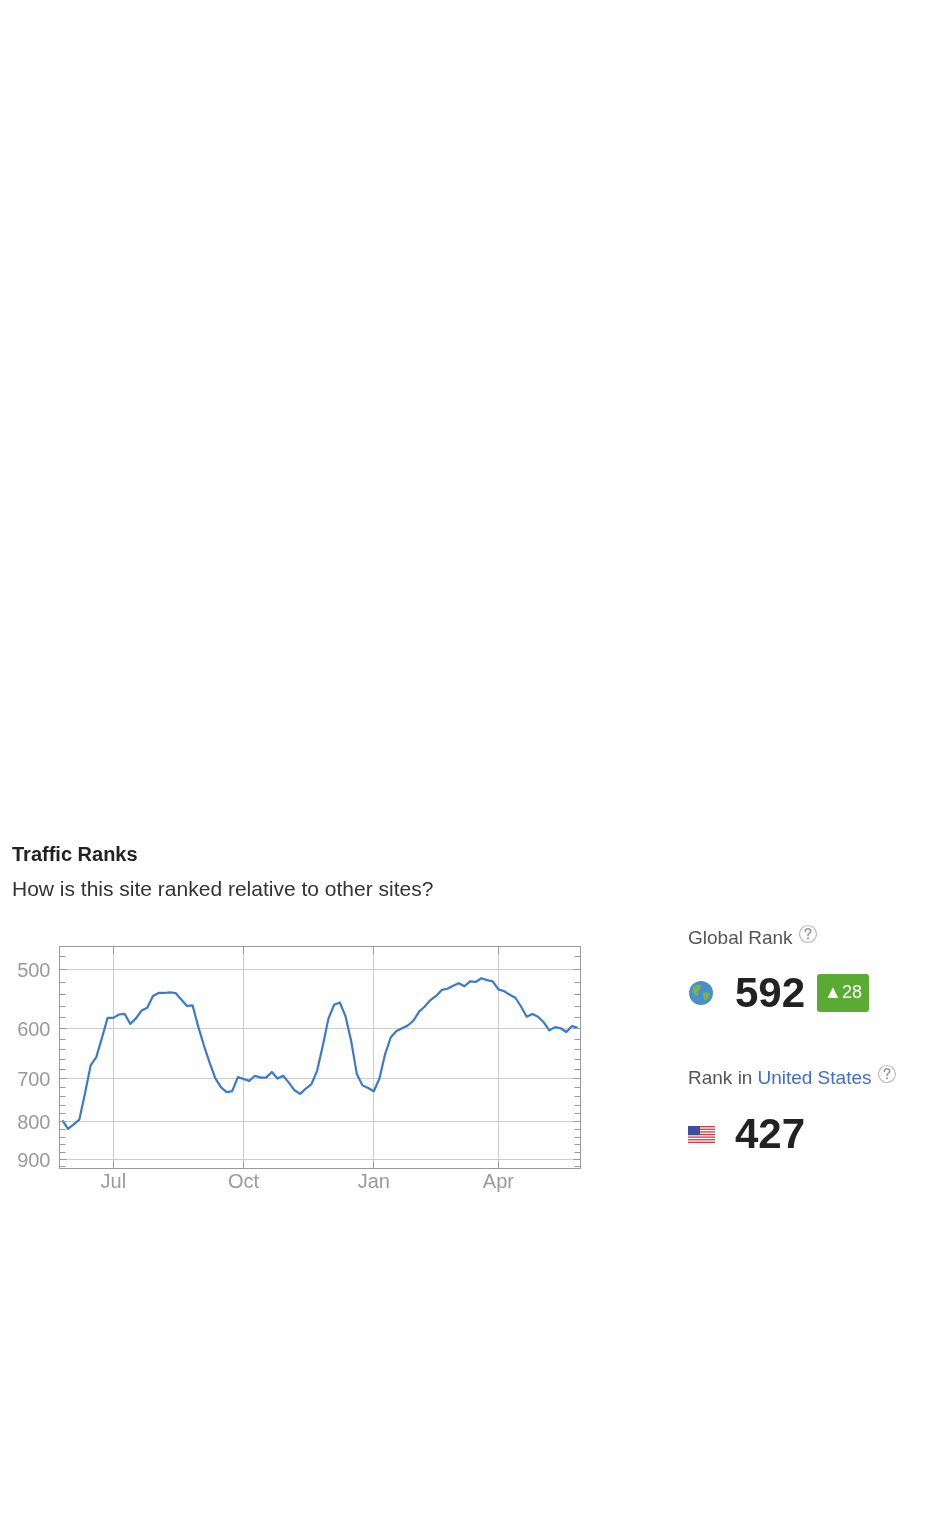 The height and width of the screenshot is (1526, 943). What do you see at coordinates (843, 993) in the screenshot?
I see `text: ▲28` at bounding box center [843, 993].